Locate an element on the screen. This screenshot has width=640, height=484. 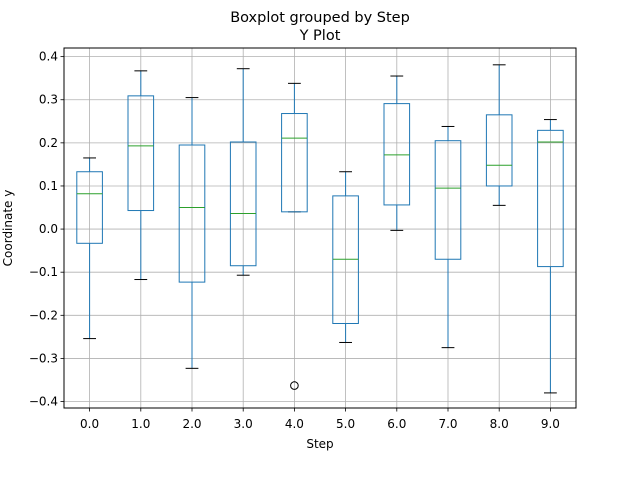
x-tick-label: 0.0 is located at coordinates (89, 424).